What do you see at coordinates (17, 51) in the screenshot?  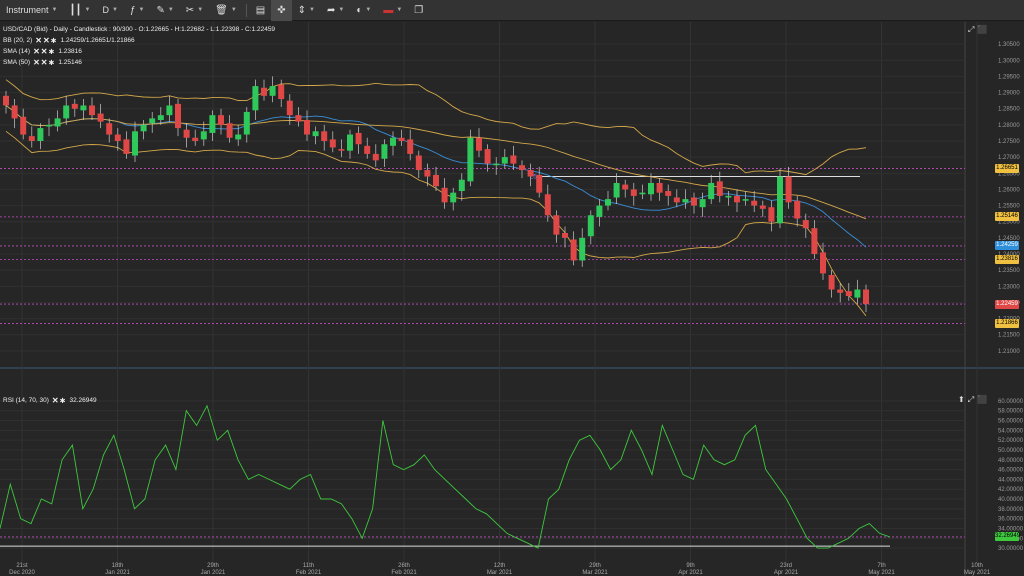 I see `sma14-name: SMA (14)` at bounding box center [17, 51].